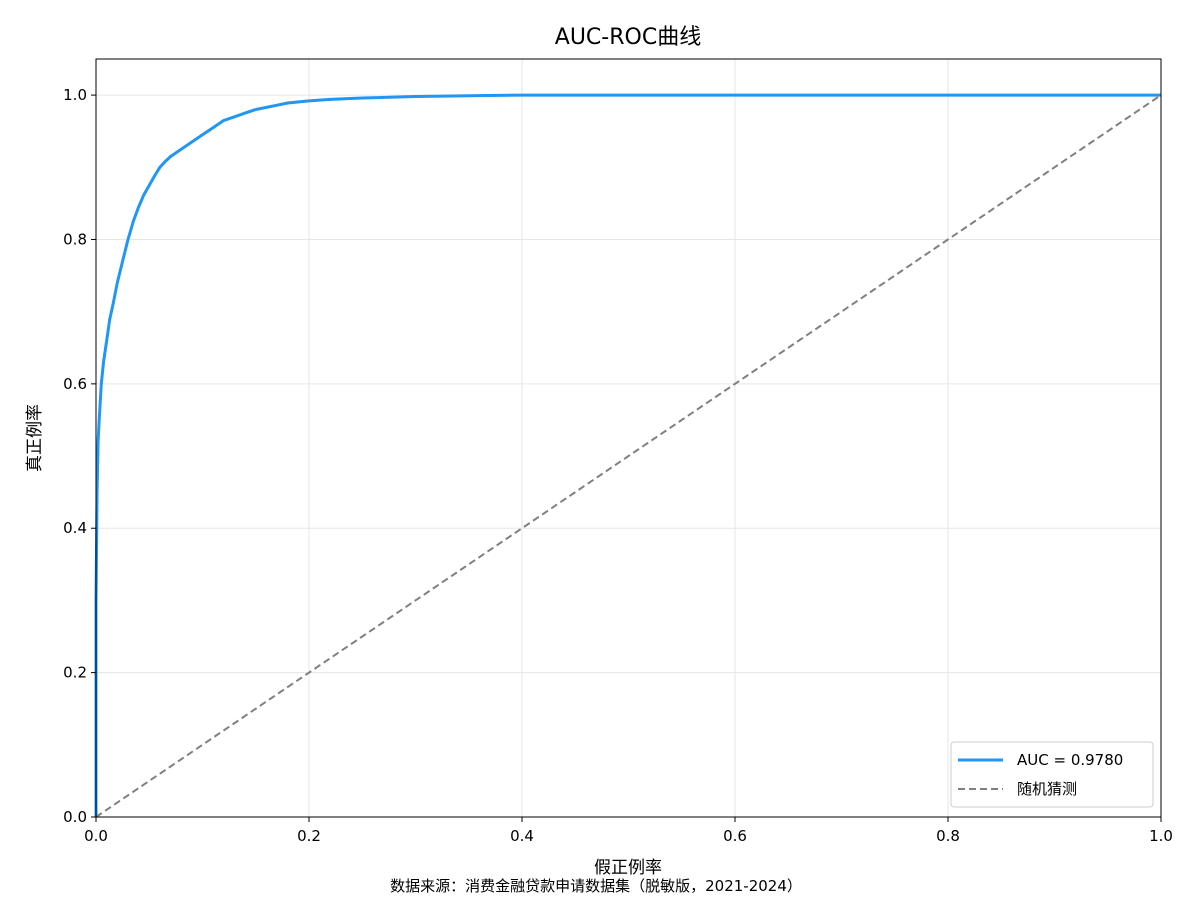  Describe the element at coordinates (75, 817) in the screenshot. I see `y-tick-label: 0.0` at that location.